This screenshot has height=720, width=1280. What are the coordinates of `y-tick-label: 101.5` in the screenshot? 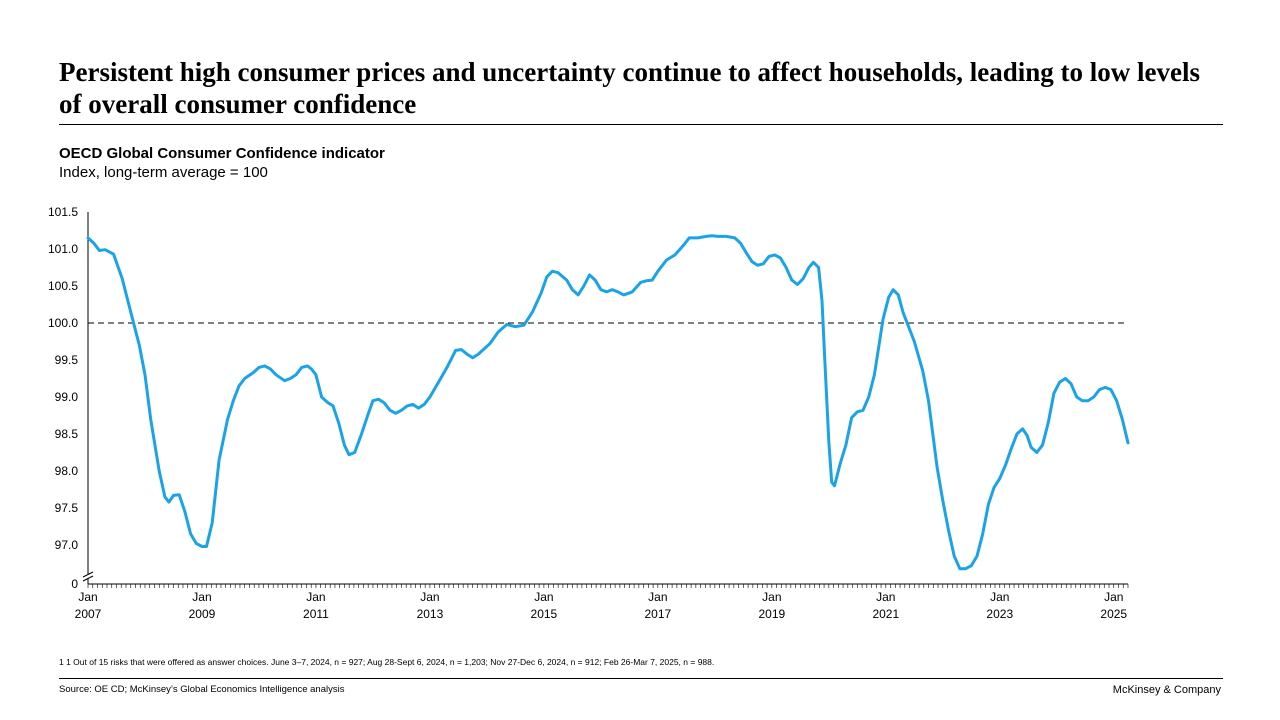 It's located at (63, 212).